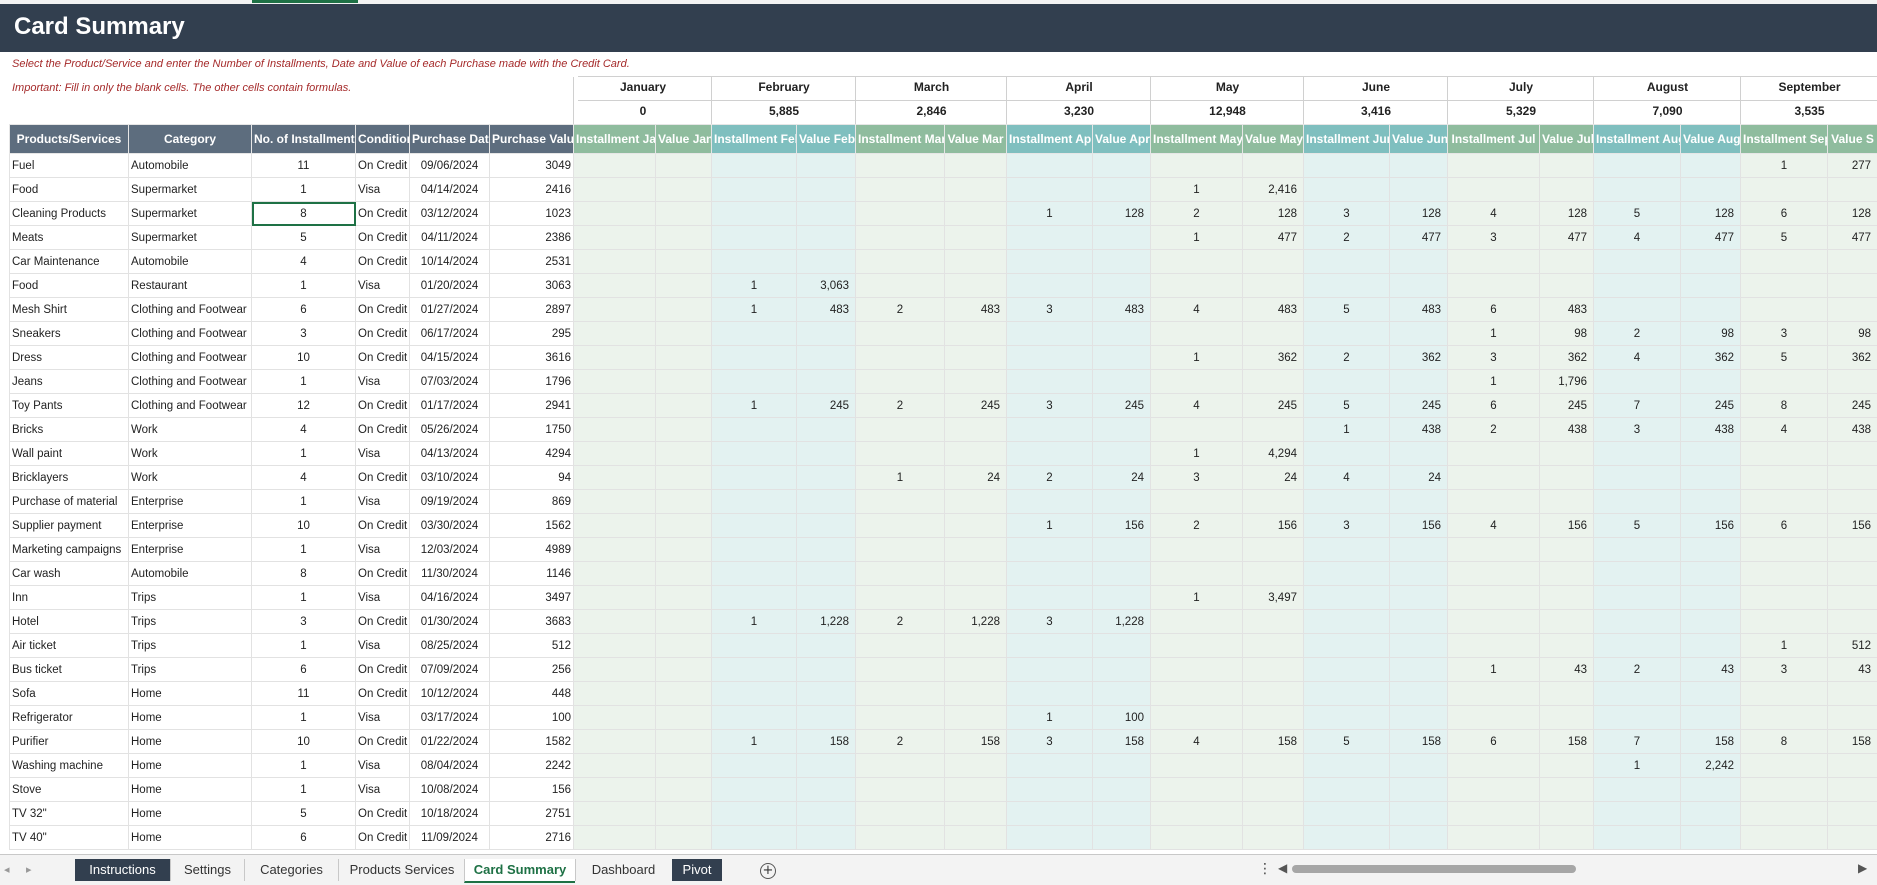  Describe the element at coordinates (531, 621) in the screenshot. I see `cell: 3683` at that location.